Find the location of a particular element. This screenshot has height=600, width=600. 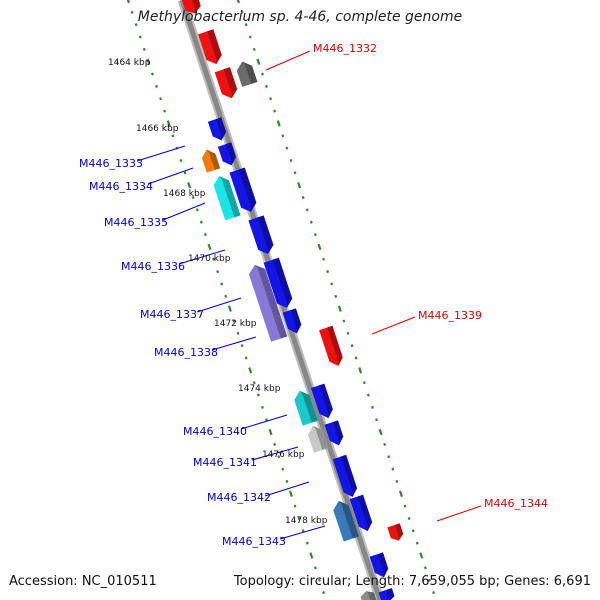

gene-label-m446-1339: M446_1339 is located at coordinates (450, 315).